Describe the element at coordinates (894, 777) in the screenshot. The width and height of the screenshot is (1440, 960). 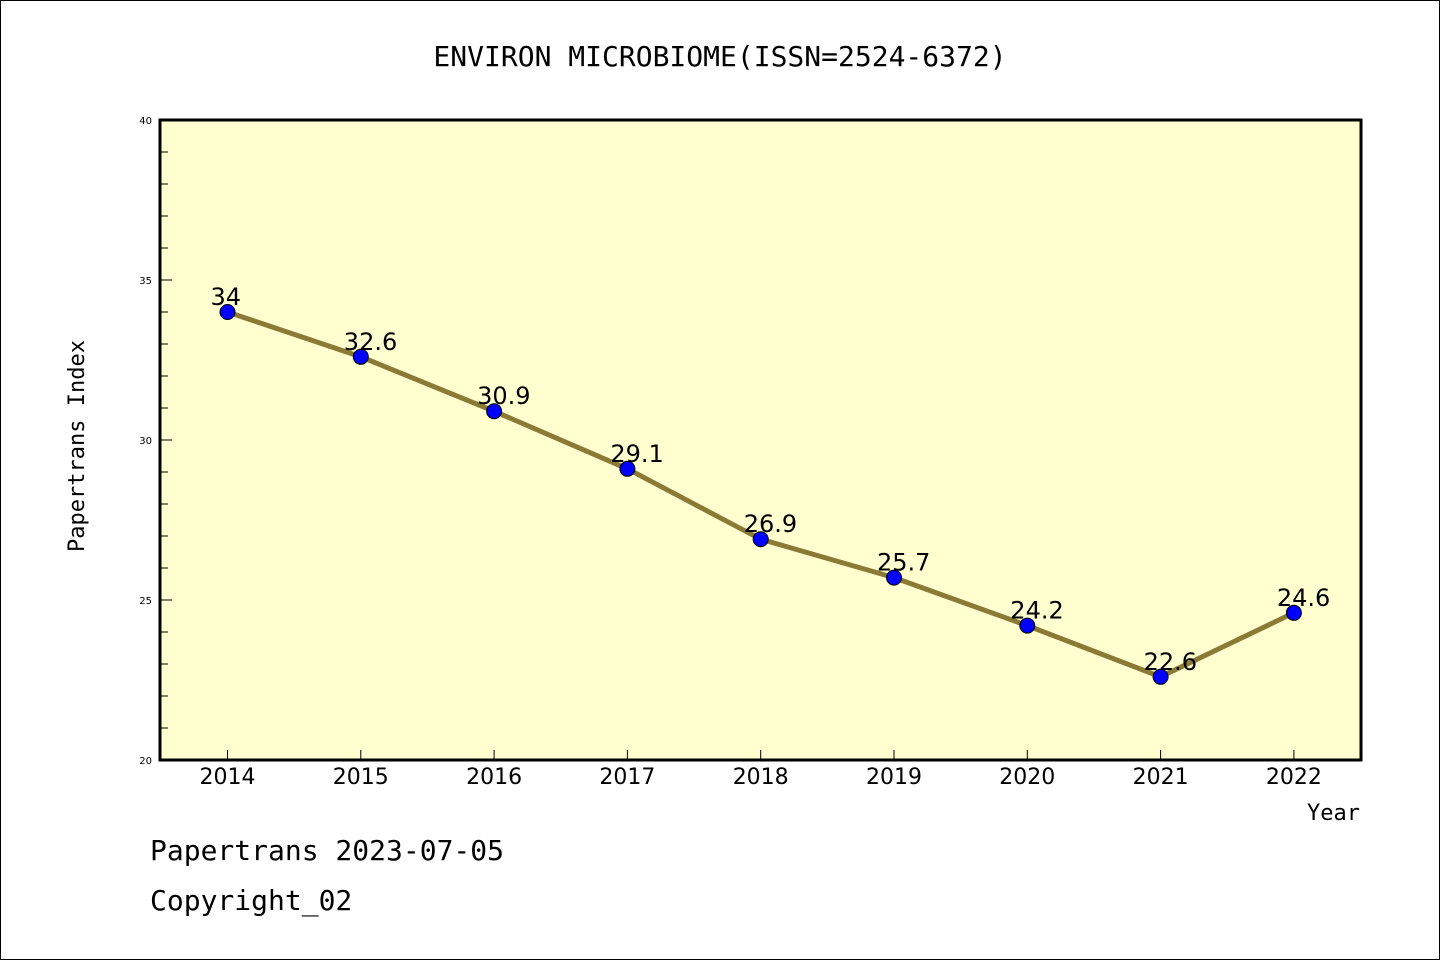
I see `x-tick-label: 2019` at that location.